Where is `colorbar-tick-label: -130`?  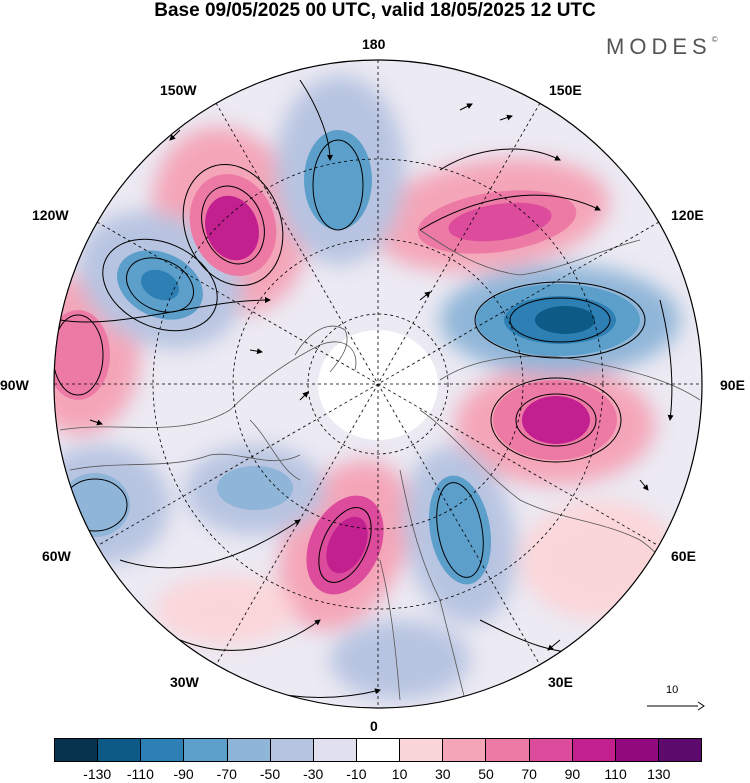 colorbar-tick-label: -130 is located at coordinates (97, 774).